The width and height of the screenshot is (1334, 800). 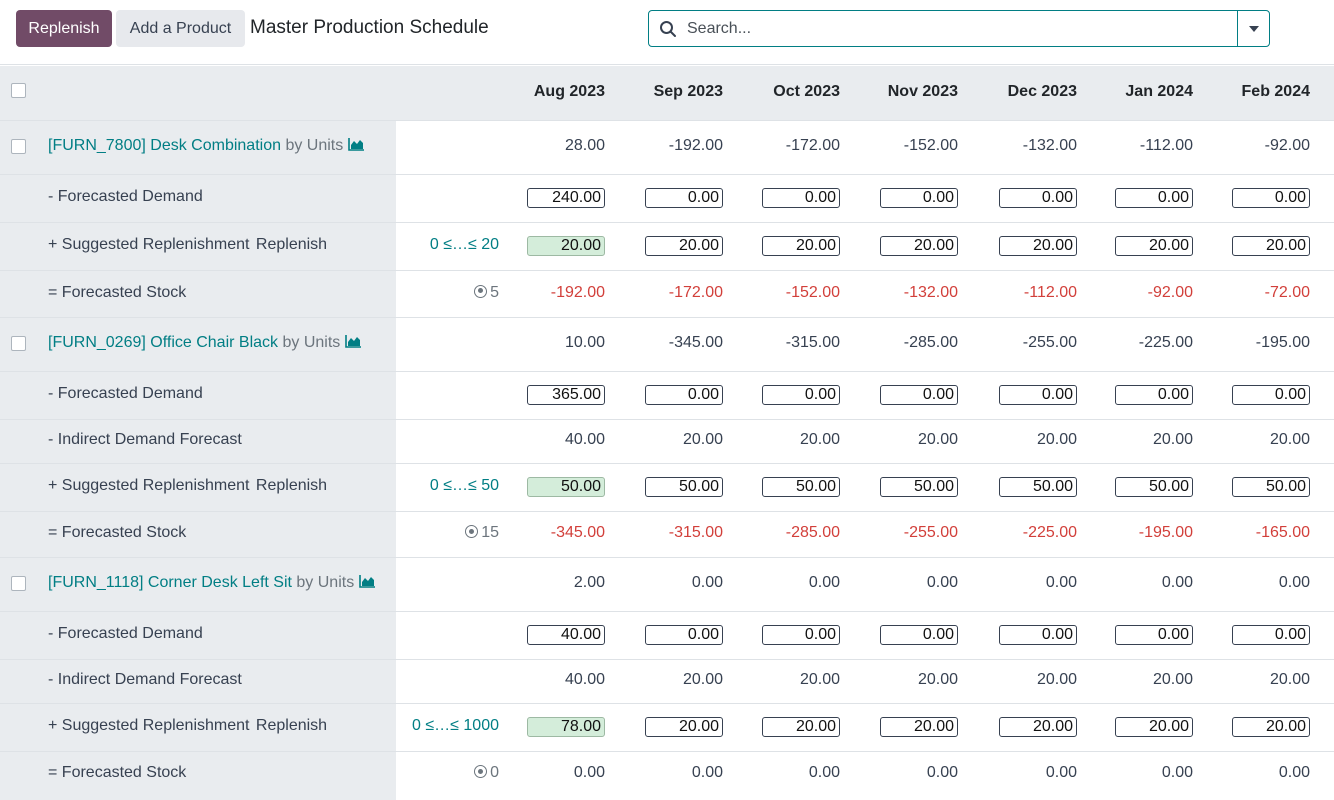 What do you see at coordinates (464, 485) in the screenshot?
I see `replenish-range: 0 ≤…≤ 50` at bounding box center [464, 485].